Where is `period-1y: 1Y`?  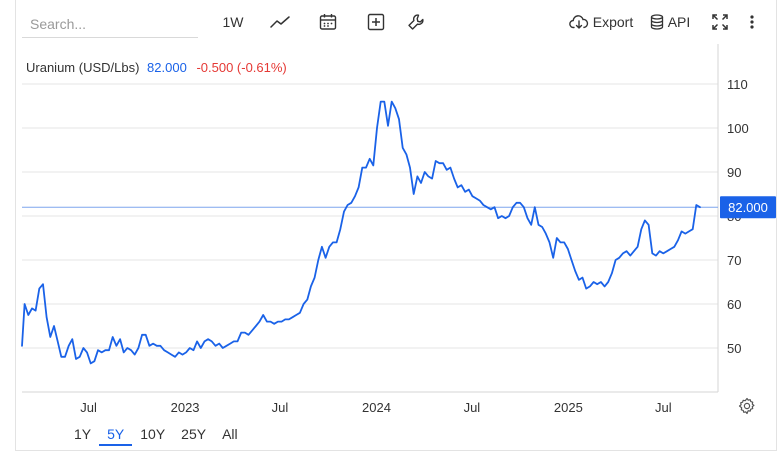 period-1y: 1Y is located at coordinates (83, 434).